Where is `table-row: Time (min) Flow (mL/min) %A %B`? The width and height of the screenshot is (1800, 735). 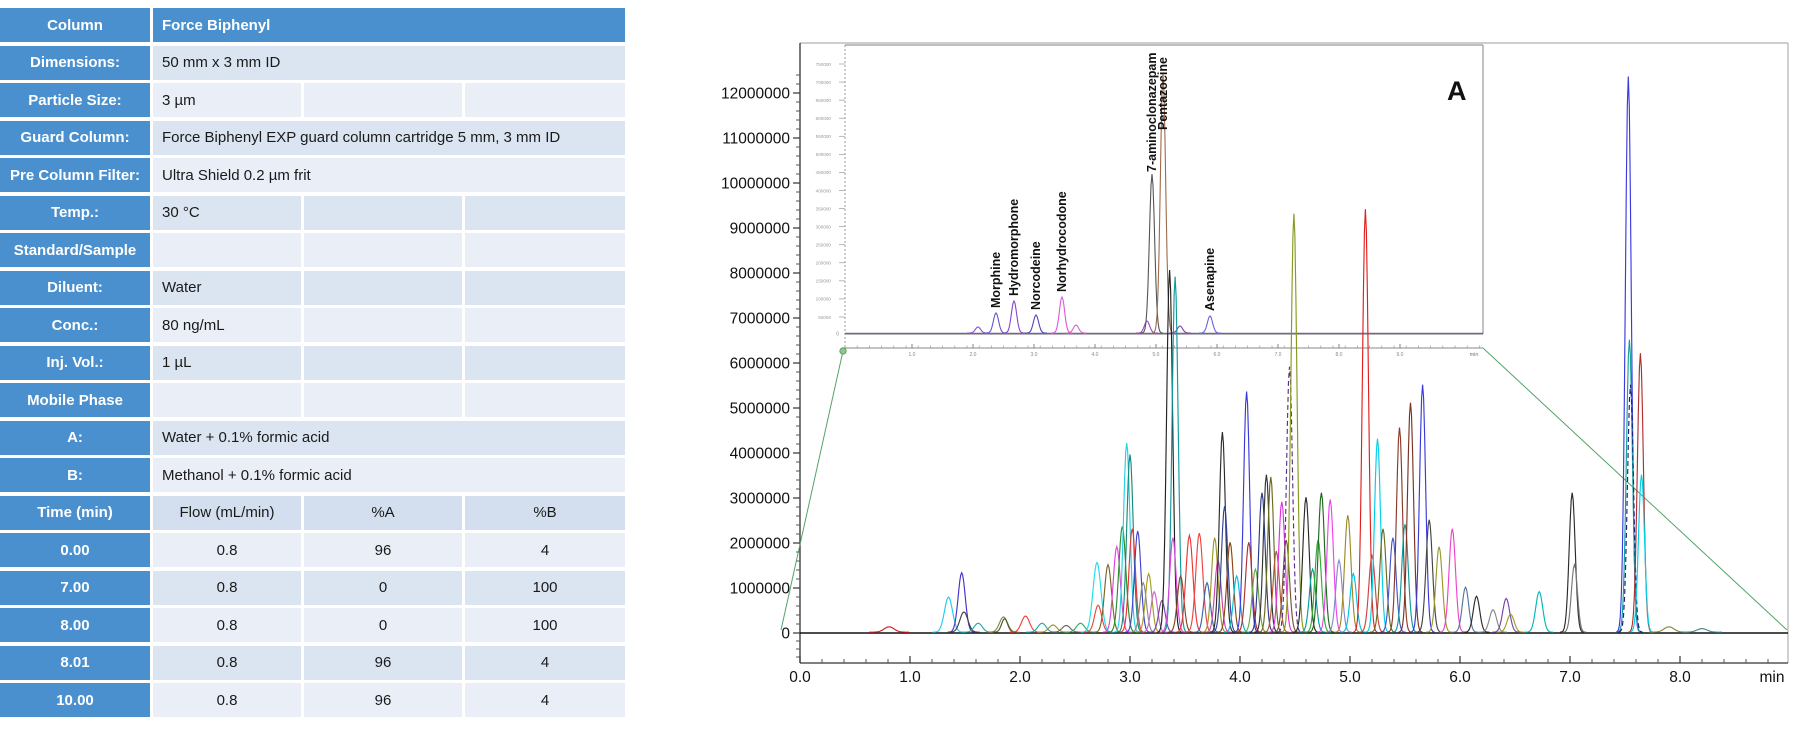 table-row: Time (min) Flow (mL/min) %A %B is located at coordinates (312, 512).